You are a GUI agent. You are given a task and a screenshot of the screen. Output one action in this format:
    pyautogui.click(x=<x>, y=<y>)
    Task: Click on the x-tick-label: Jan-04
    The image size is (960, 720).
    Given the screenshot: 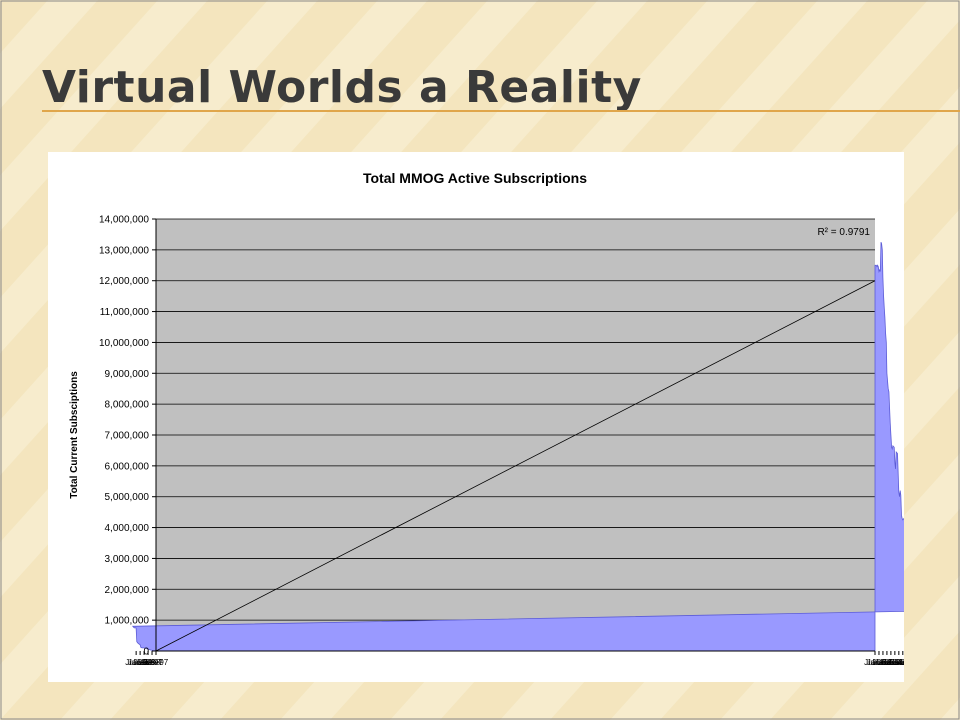 What is the action you would take?
    pyautogui.click(x=893, y=662)
    